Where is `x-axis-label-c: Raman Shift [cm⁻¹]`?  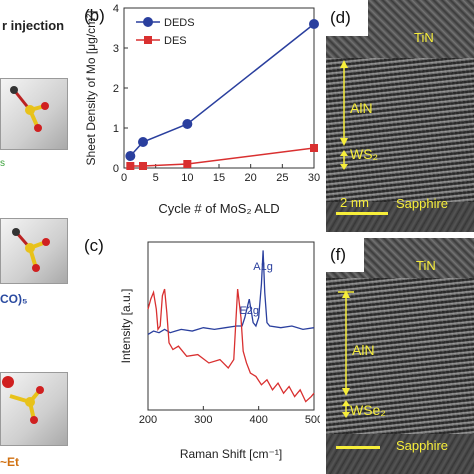 x-axis-label-c: Raman Shift [cm⁻¹] is located at coordinates (231, 454).